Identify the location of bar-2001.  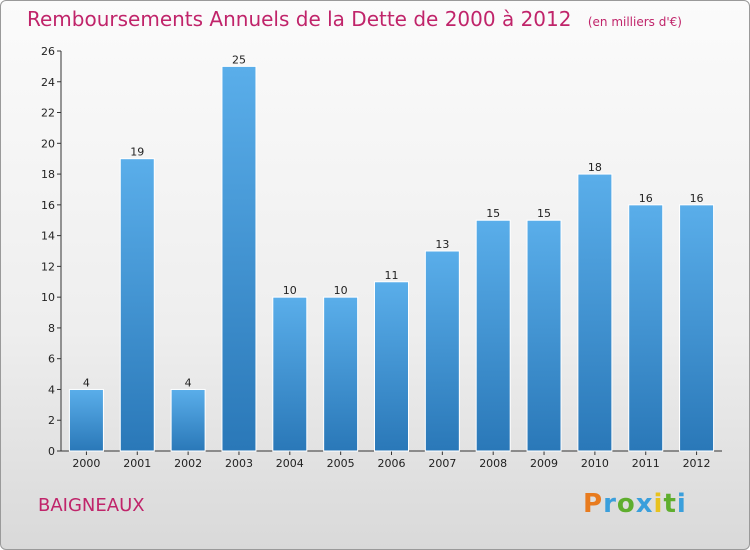
(137, 305).